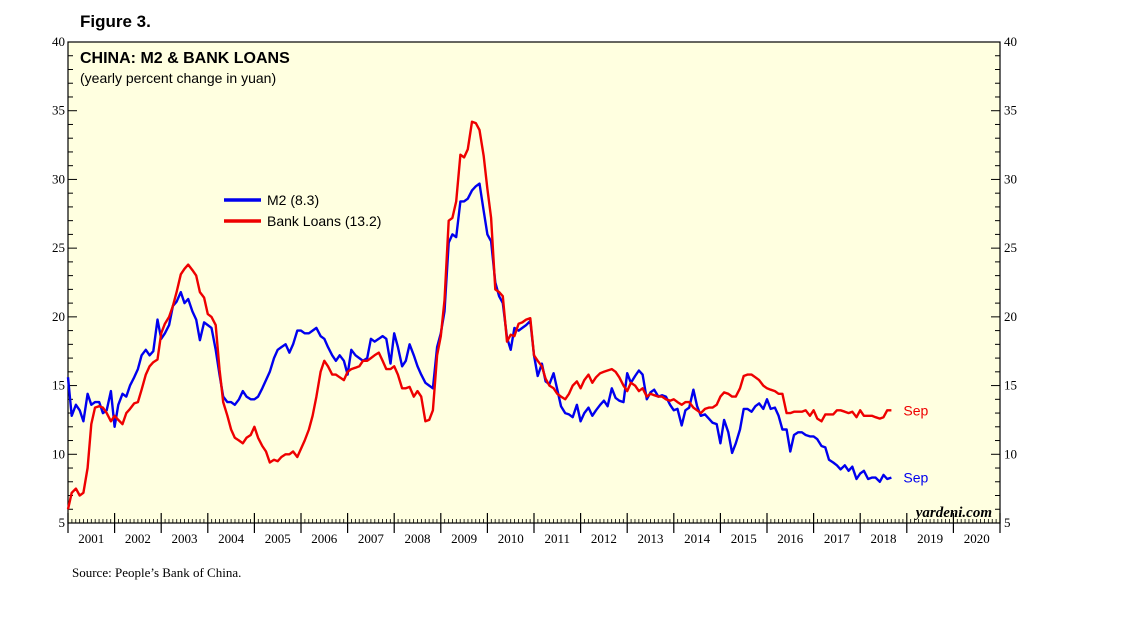 The image size is (1138, 621). I want to click on y-axis-right: 5 10 15 20 25 30 35 40, so click(1004, 282).